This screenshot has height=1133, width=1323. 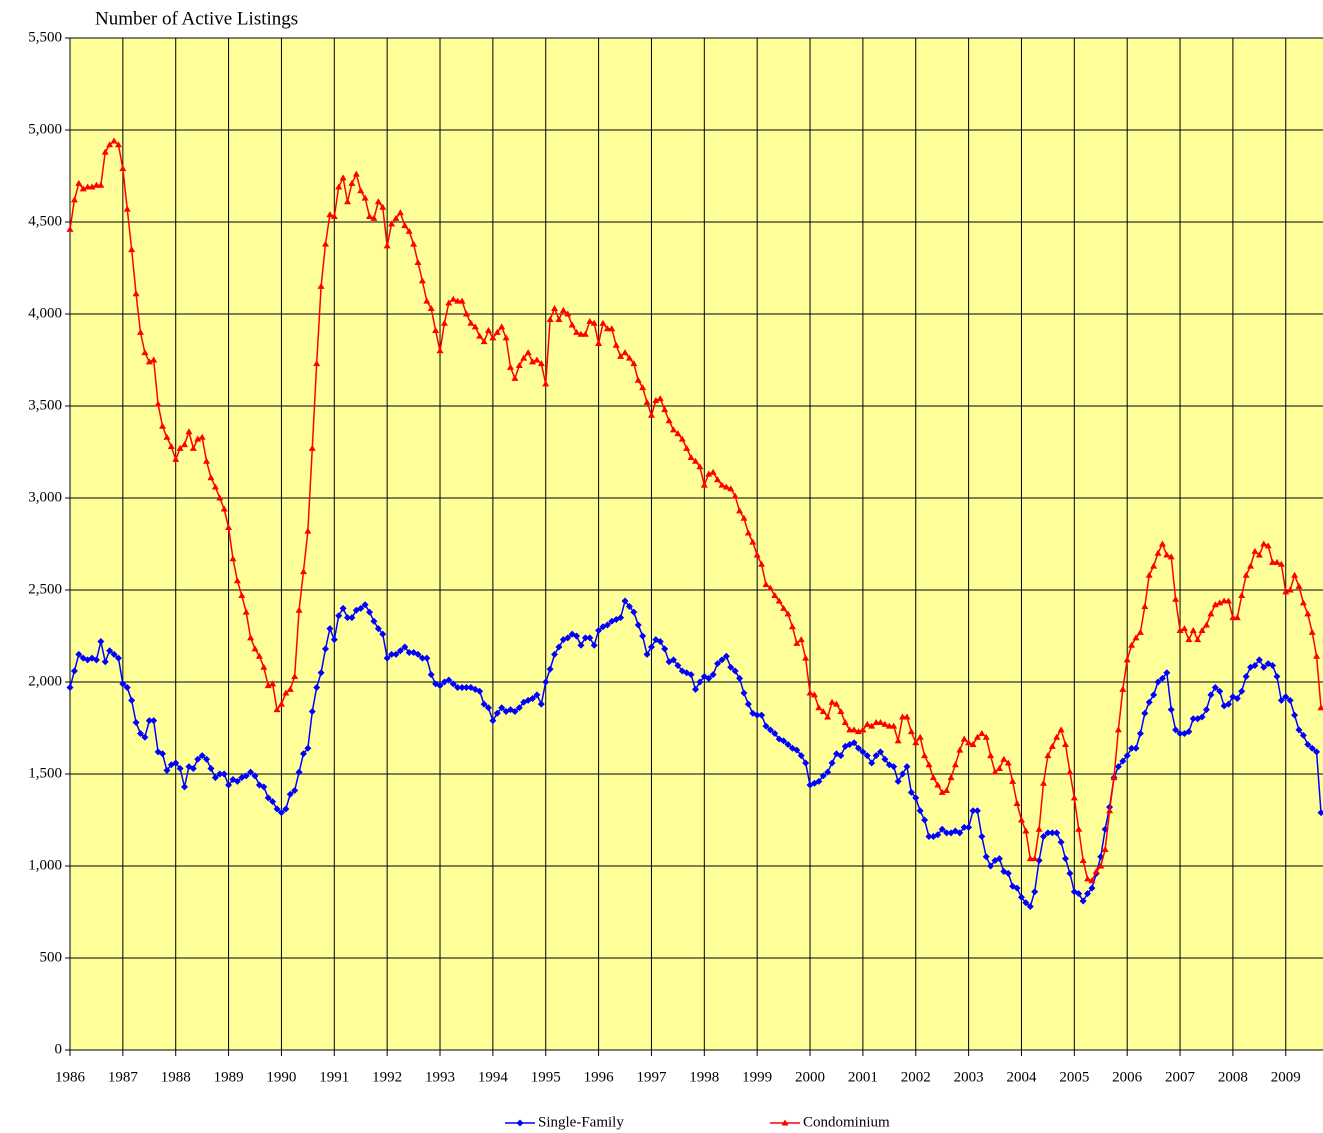 What do you see at coordinates (1286, 1077) in the screenshot?
I see `x-tick-label: 2009` at bounding box center [1286, 1077].